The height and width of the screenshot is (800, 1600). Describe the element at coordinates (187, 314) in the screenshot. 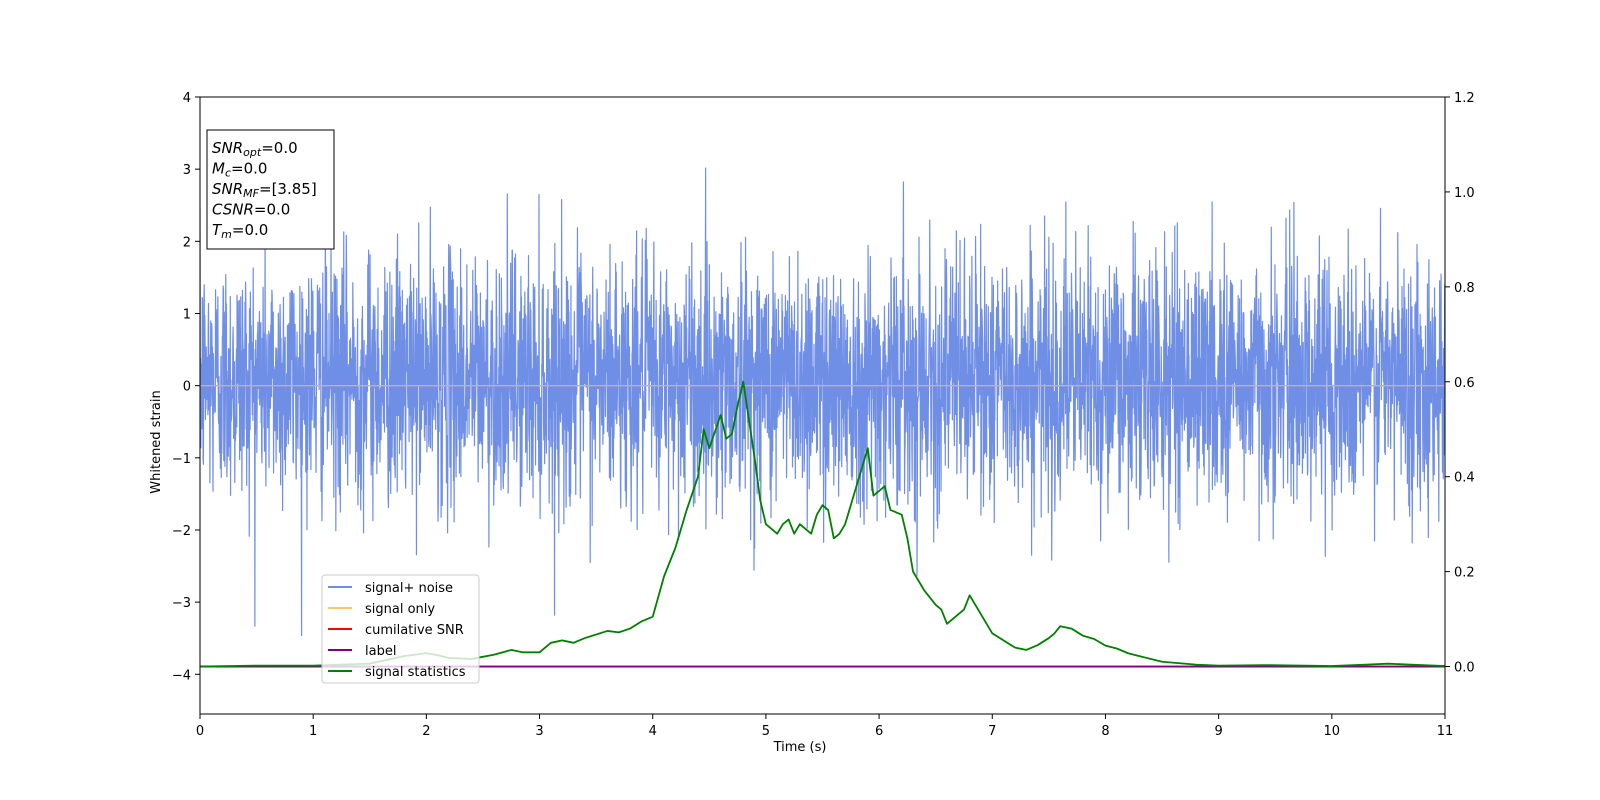

I see `y-tick-label: 1` at that location.